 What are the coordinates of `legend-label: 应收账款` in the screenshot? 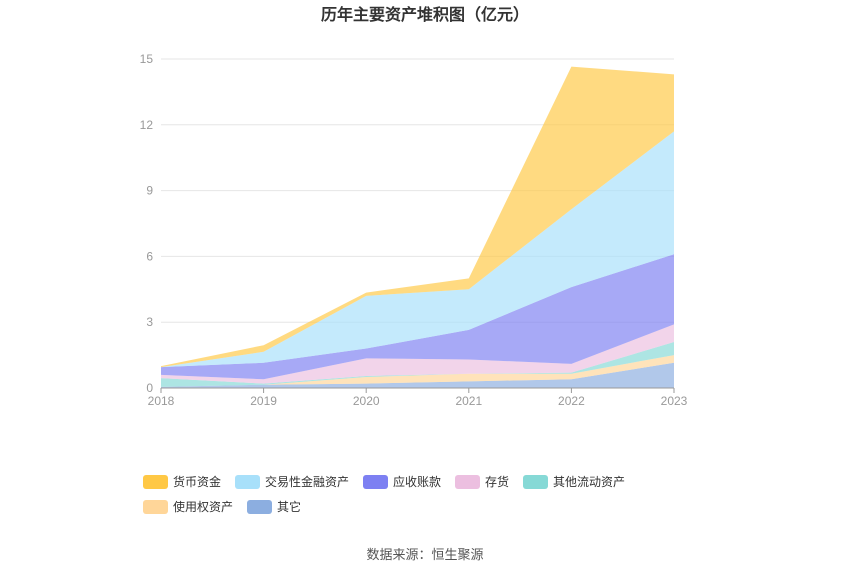 It's located at (417, 481).